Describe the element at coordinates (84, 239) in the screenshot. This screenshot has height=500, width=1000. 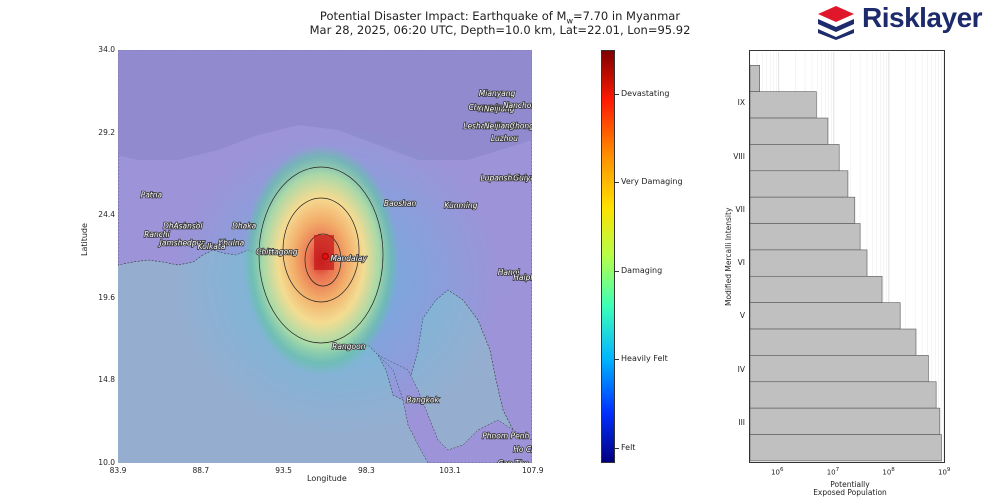
I see `map-ylabel: Latitude` at that location.